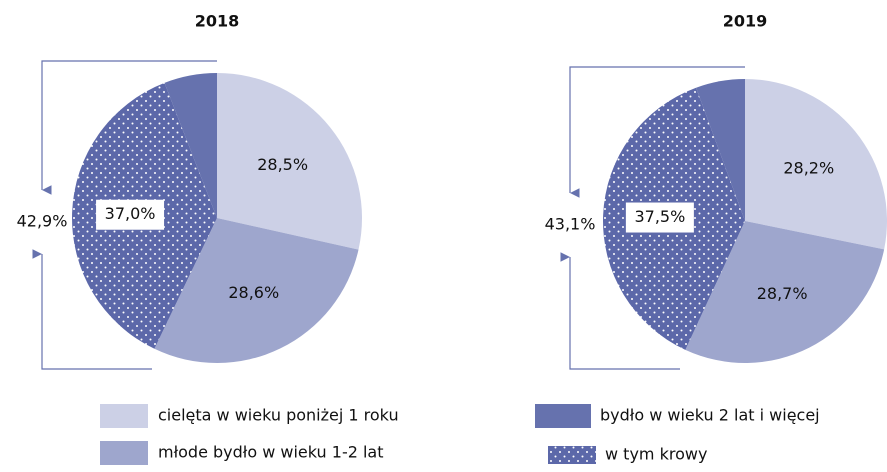 The width and height of the screenshot is (887, 472). I want to click on legend-label: w tym krowy, so click(656, 454).